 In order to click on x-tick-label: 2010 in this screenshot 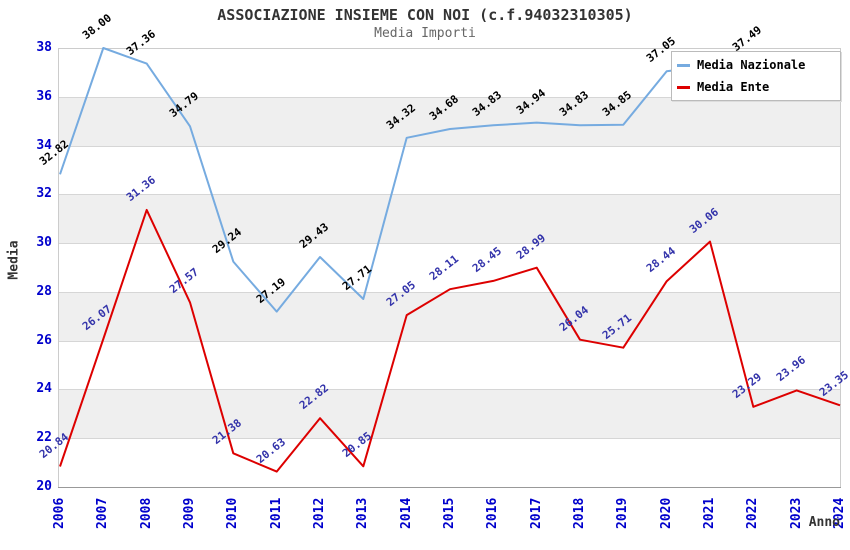, I will do `click(233, 513)`.